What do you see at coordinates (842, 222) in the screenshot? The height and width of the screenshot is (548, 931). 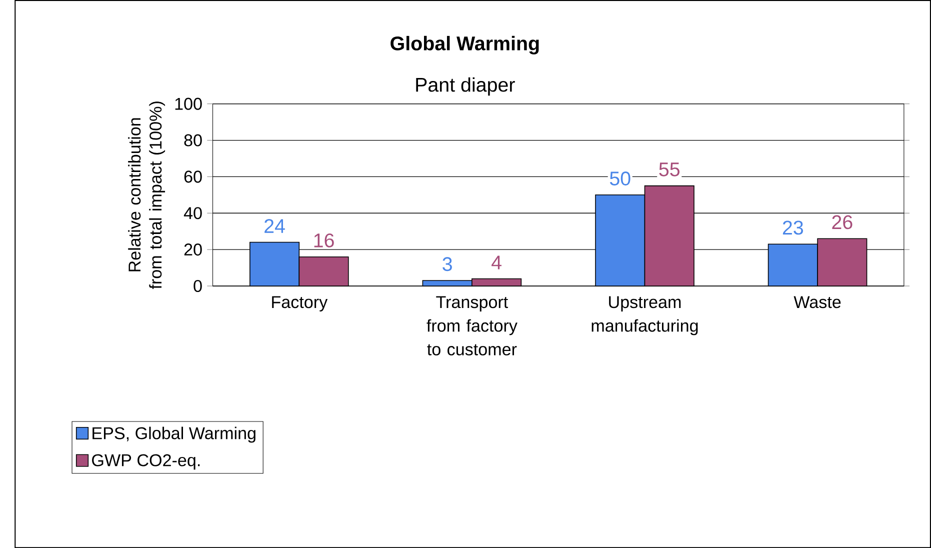 I see `data-label: 26` at bounding box center [842, 222].